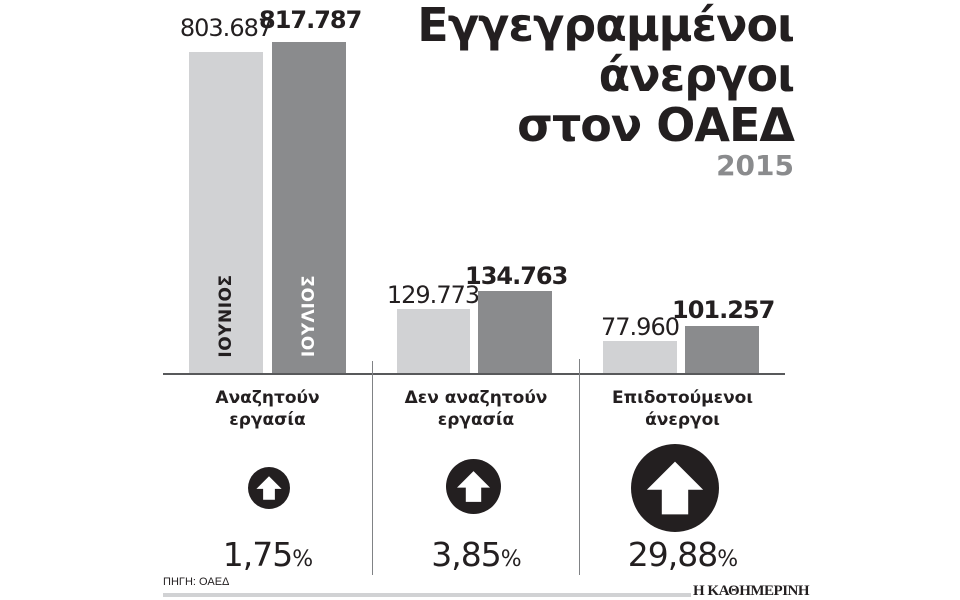  What do you see at coordinates (196, 582) in the screenshot?
I see `source-note: ΠΗΓΗ: ΟΑΕΔ` at bounding box center [196, 582].